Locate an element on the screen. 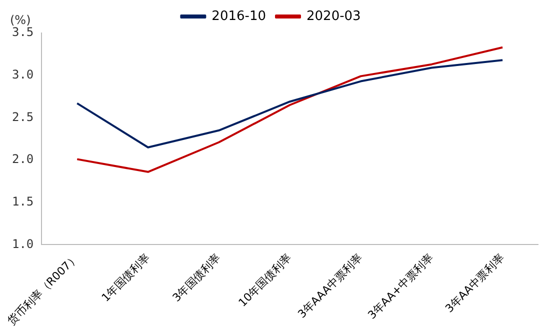 The image size is (550, 331). x-tick-label: 10年国债利率 is located at coordinates (265, 280).